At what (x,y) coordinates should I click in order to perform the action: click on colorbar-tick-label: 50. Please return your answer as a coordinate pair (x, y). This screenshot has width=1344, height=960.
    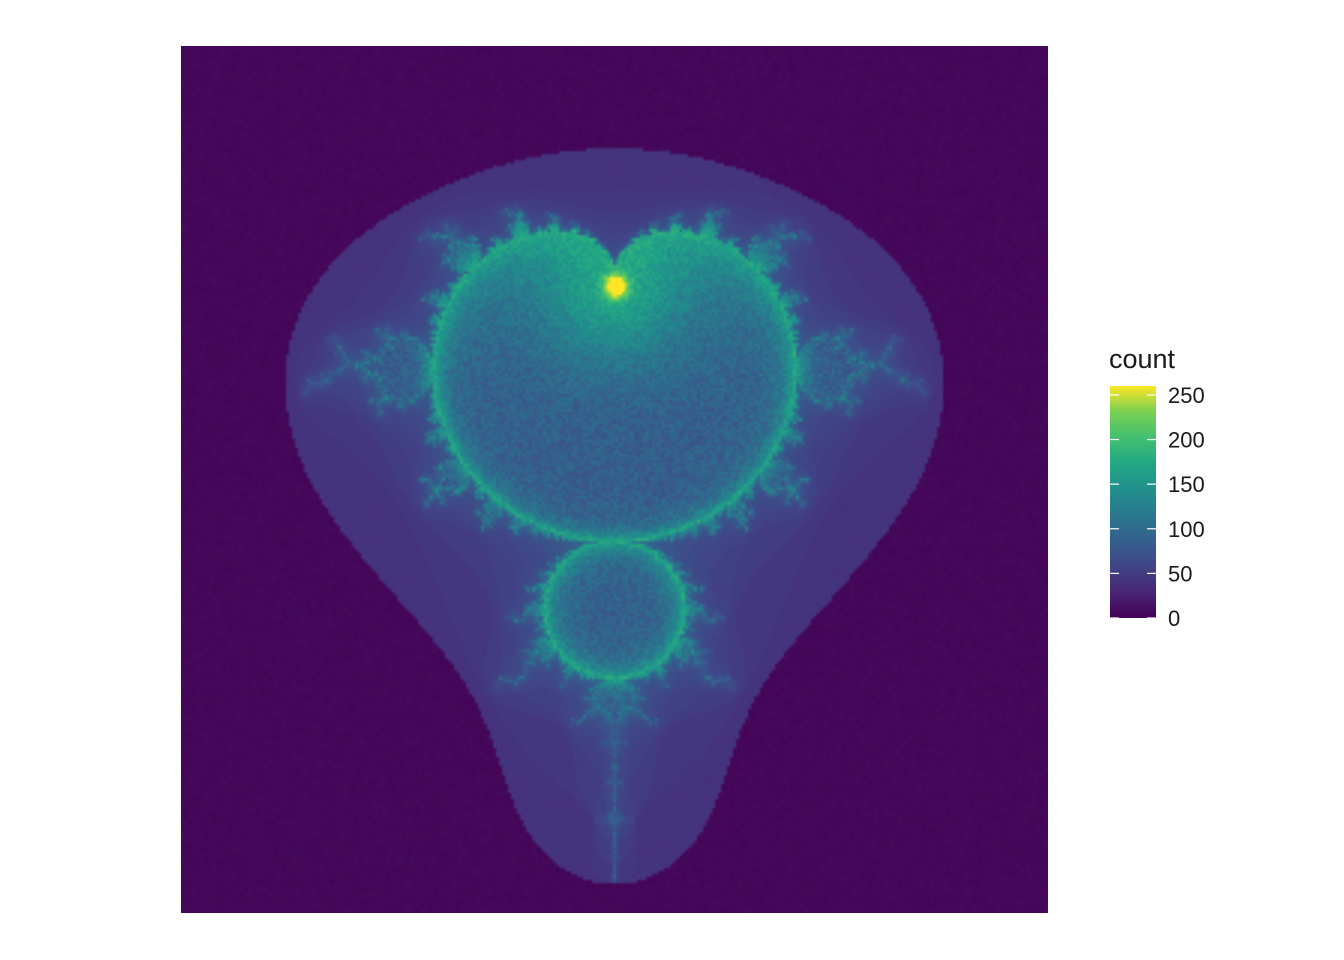
    Looking at the image, I should click on (1180, 573).